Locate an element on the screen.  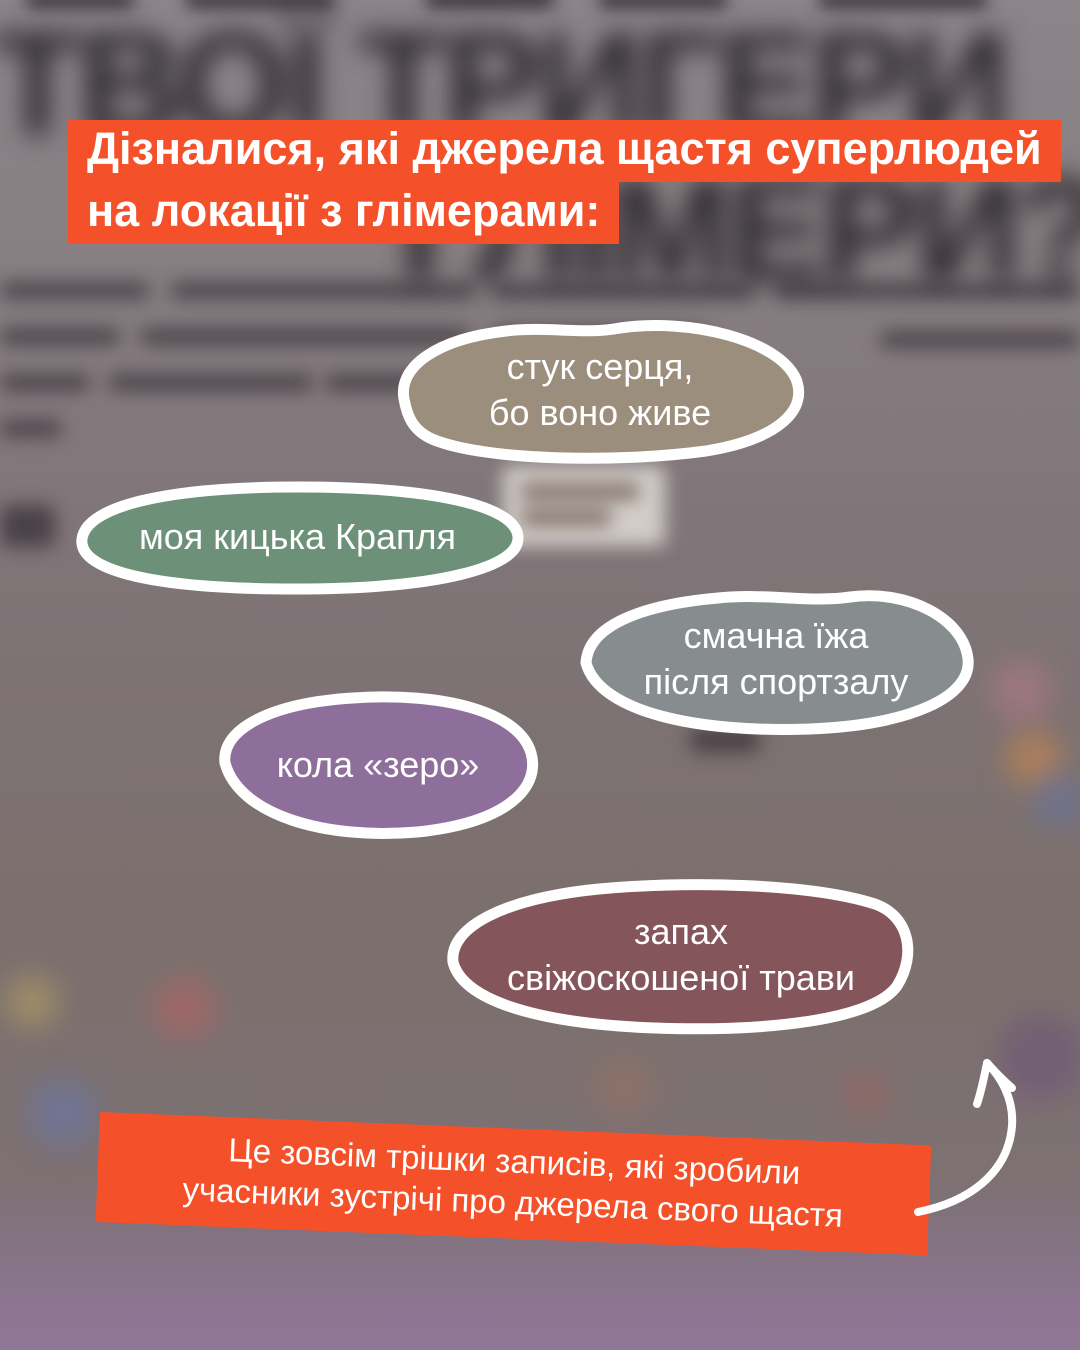
bubble-text: смачна їжа після спортзалу is located at coordinates (776, 659).